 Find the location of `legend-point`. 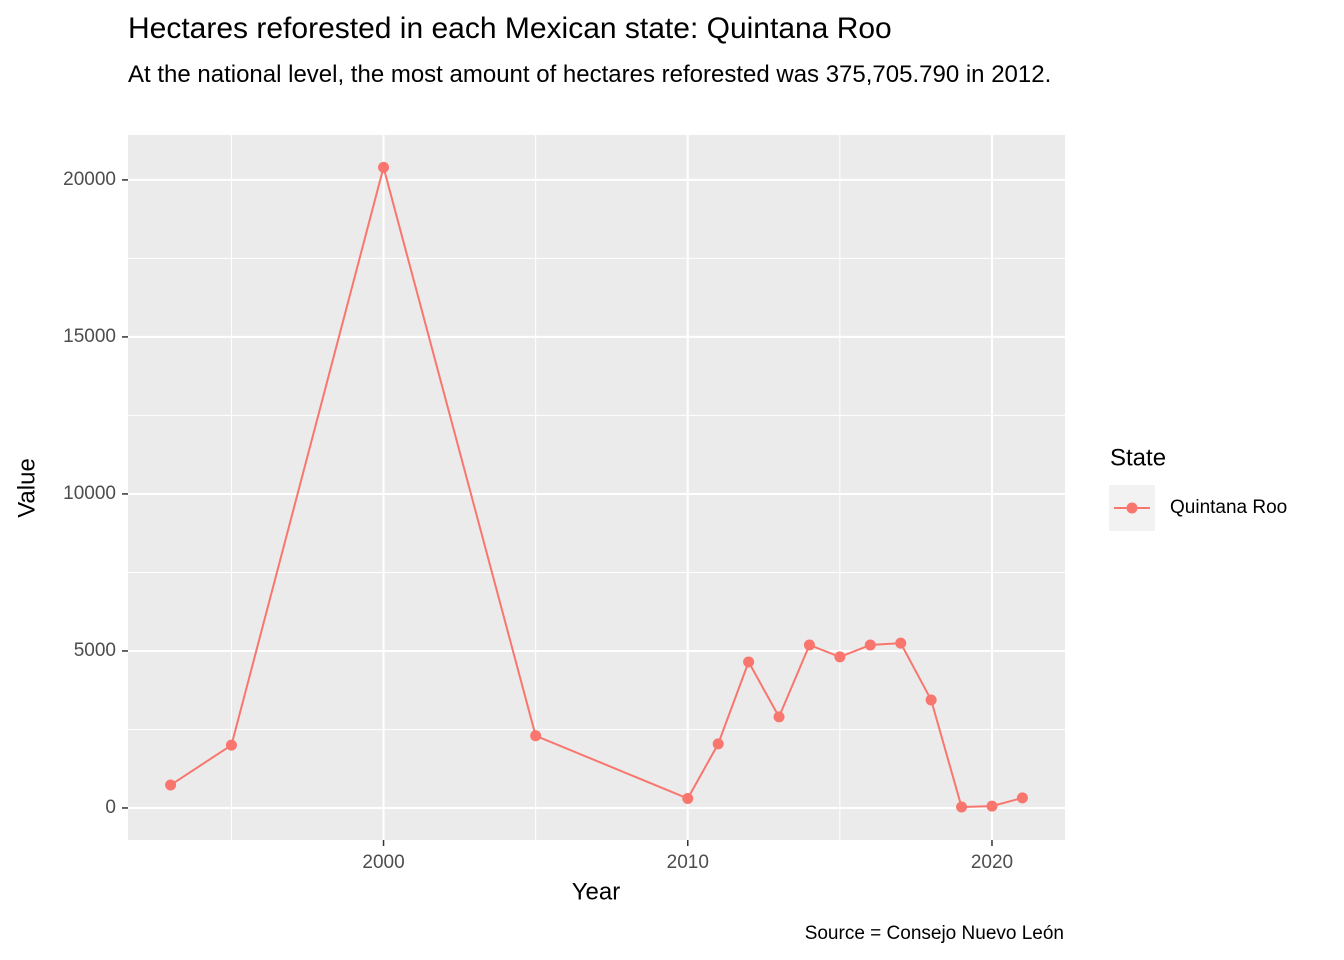

legend-point is located at coordinates (1132, 508).